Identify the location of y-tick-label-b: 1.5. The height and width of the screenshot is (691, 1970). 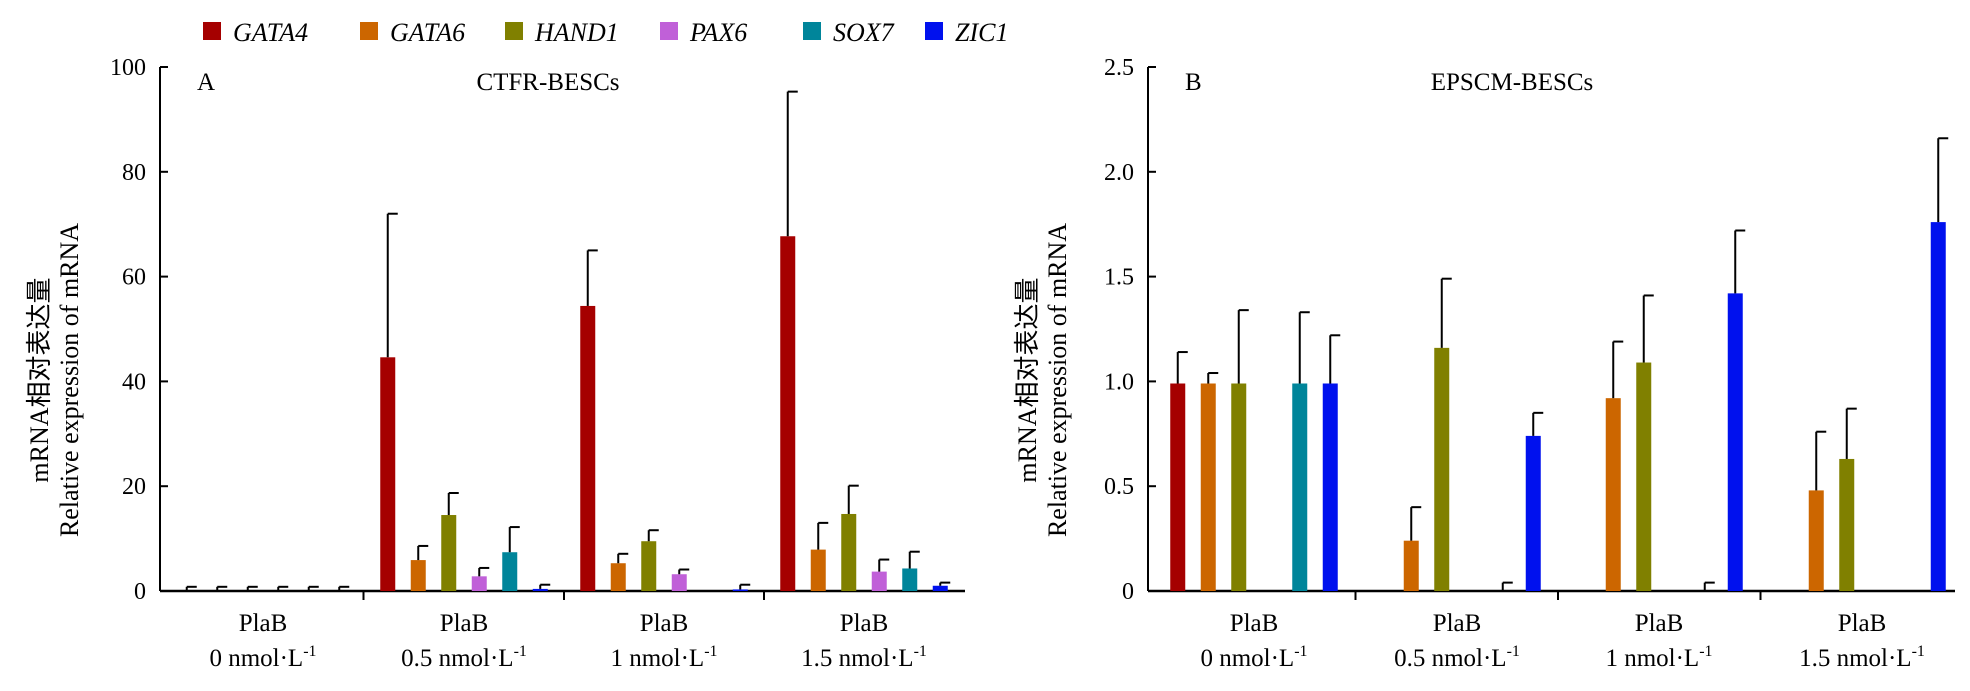
(1119, 278).